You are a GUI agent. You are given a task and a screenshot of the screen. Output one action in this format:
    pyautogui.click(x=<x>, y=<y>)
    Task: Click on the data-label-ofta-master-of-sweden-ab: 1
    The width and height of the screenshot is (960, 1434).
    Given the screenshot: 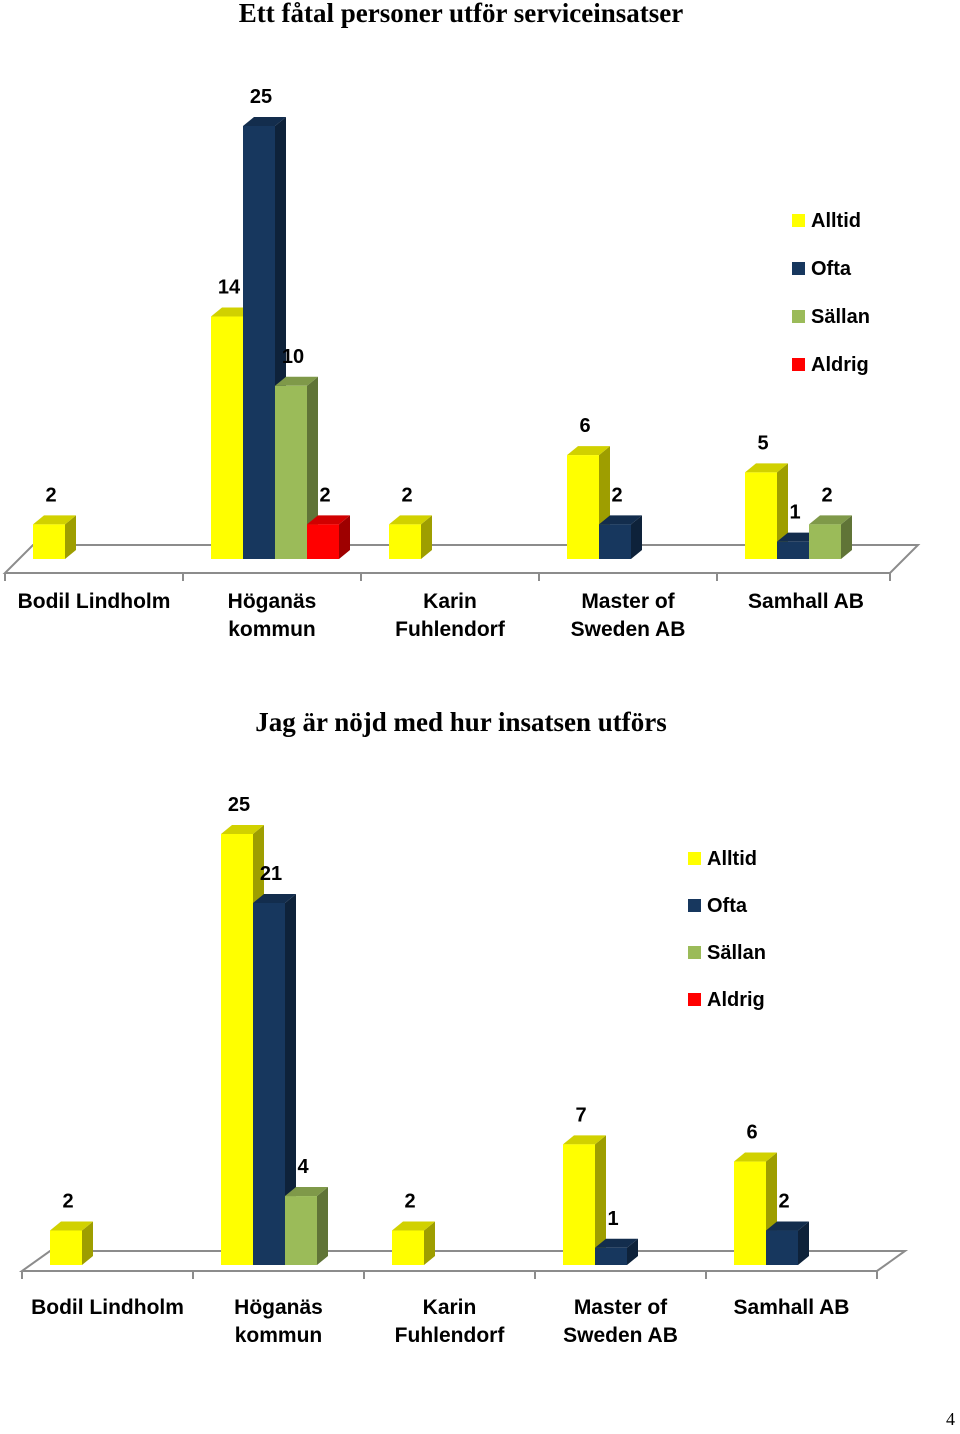 What is the action you would take?
    pyautogui.click(x=612, y=1219)
    